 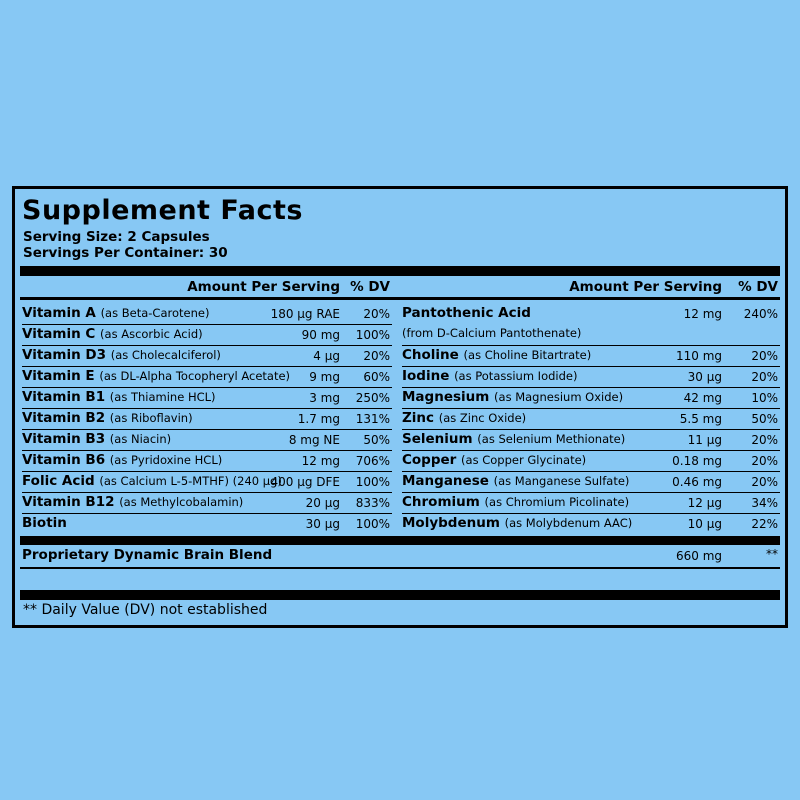 What do you see at coordinates (64, 439) in the screenshot?
I see `nutrient-label: Vitamin B3` at bounding box center [64, 439].